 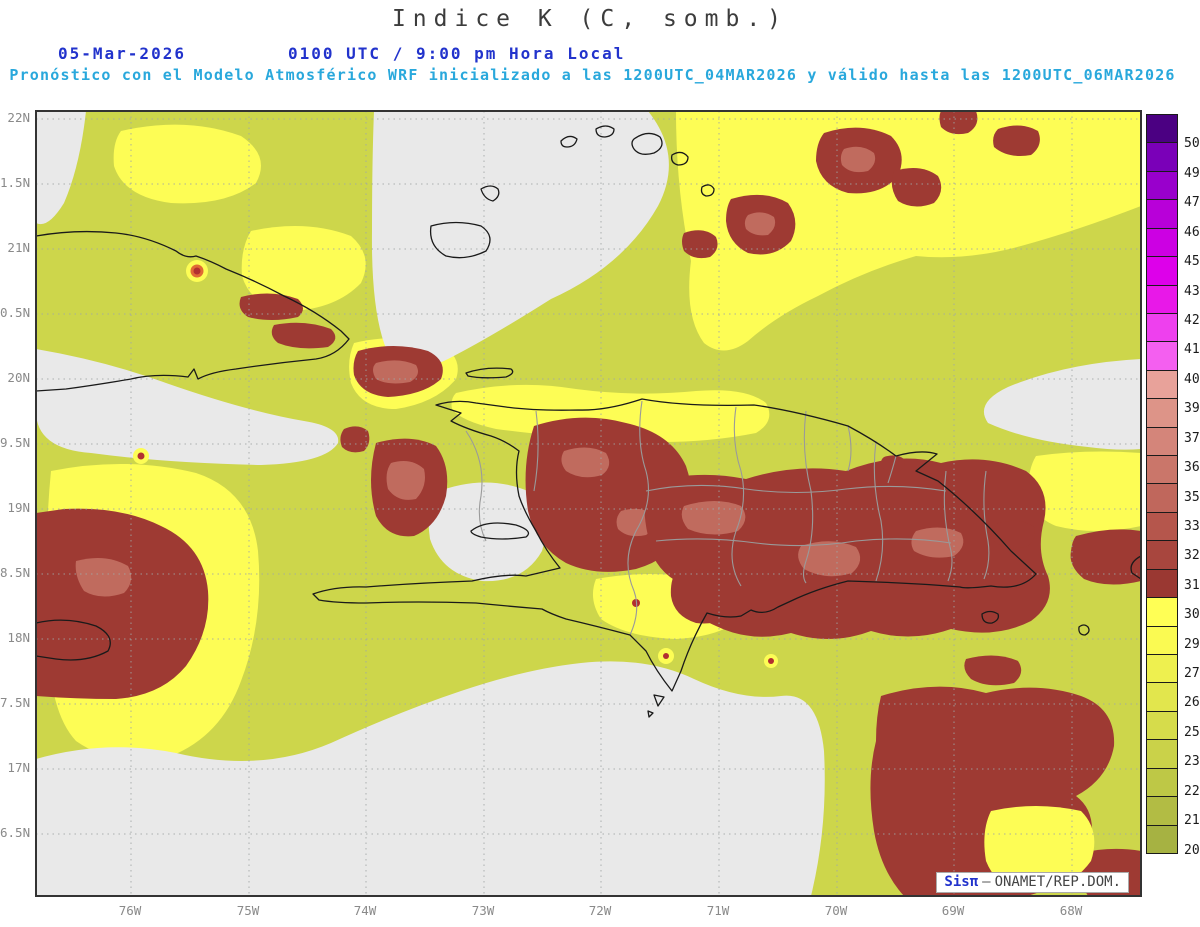 I want to click on legend-tick-label: 47.8, so click(x=1192, y=203).